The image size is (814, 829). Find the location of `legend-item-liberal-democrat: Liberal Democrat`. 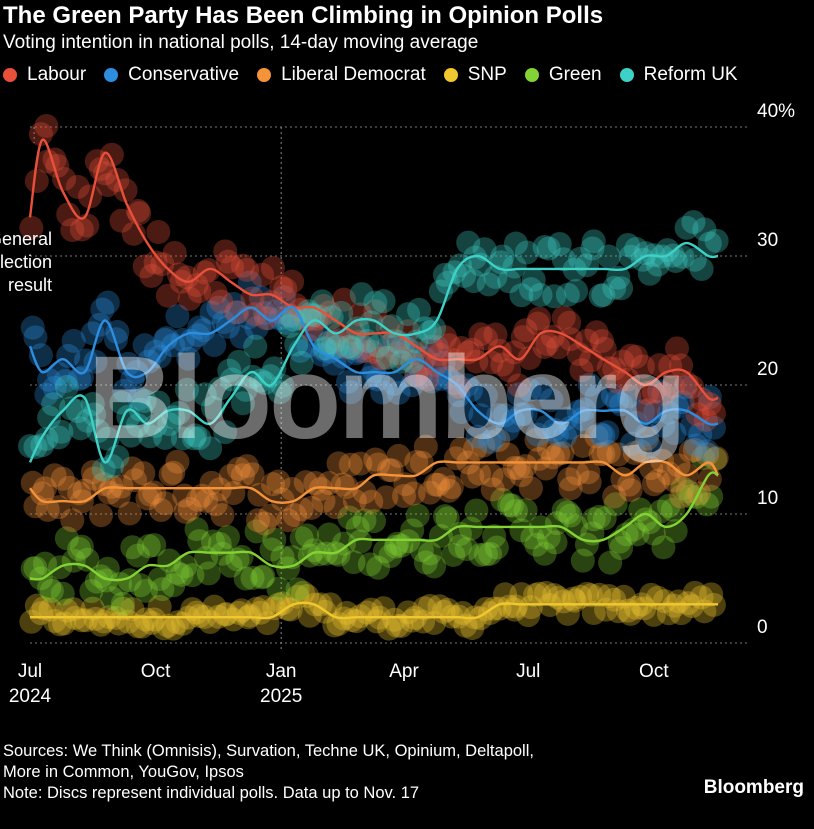

legend-item-liberal-democrat: Liberal Democrat is located at coordinates (341, 75).